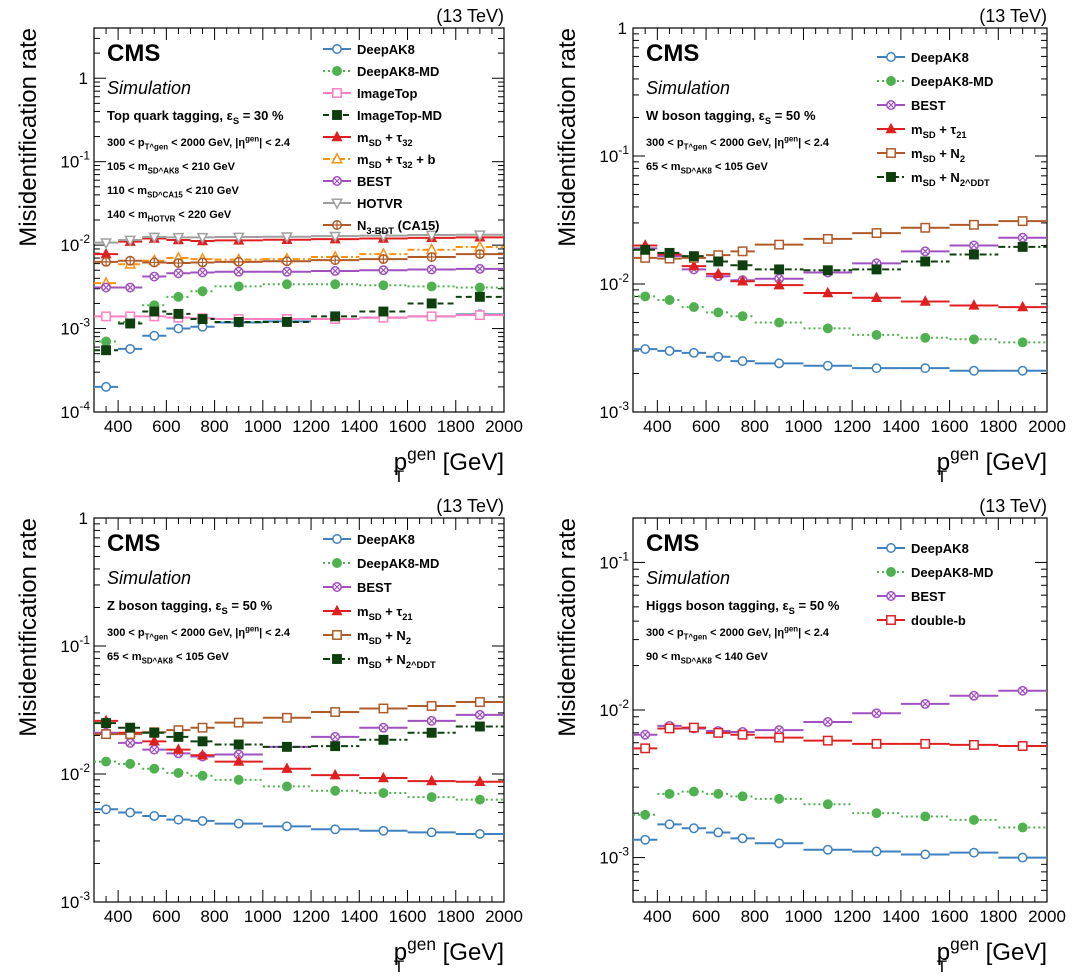 This screenshot has width=1074, height=976. Describe the element at coordinates (299, 258) in the screenshot. I see `series-N3-BDT` at that location.